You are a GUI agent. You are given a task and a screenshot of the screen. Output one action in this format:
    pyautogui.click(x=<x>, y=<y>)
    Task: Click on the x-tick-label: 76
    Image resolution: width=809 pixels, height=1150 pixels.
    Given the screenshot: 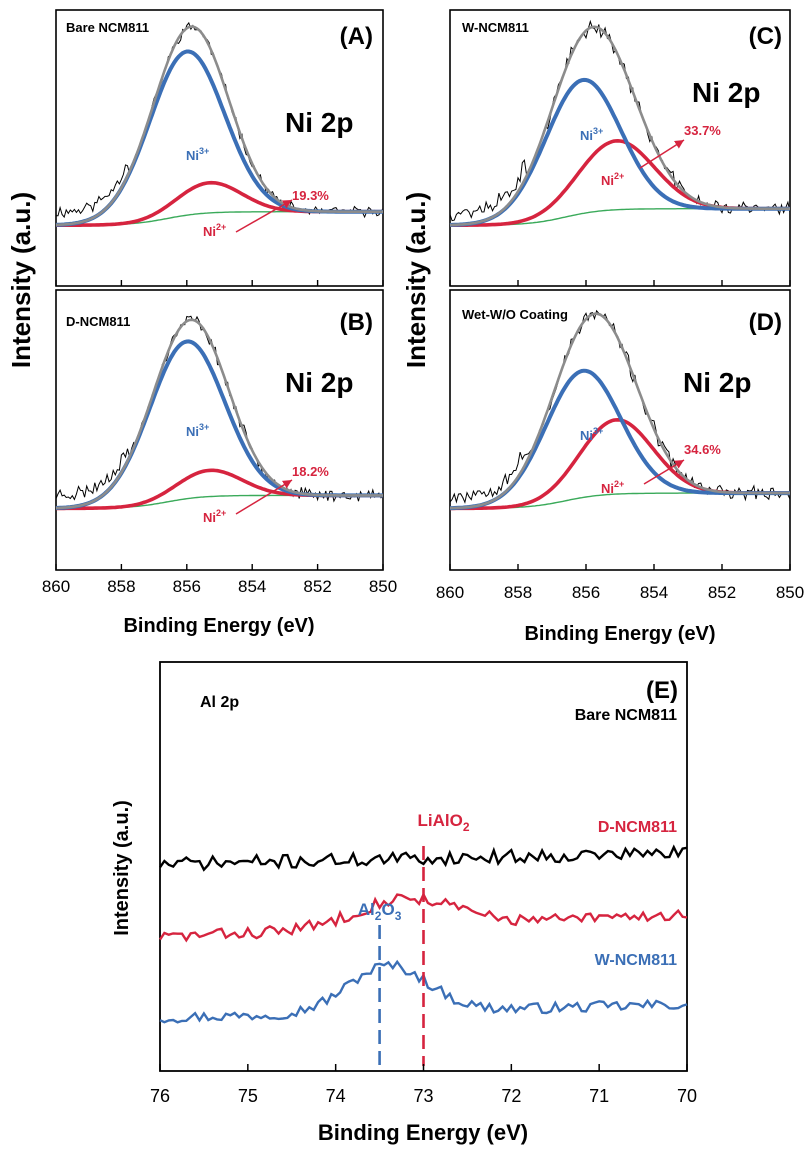 What is the action you would take?
    pyautogui.click(x=160, y=1096)
    